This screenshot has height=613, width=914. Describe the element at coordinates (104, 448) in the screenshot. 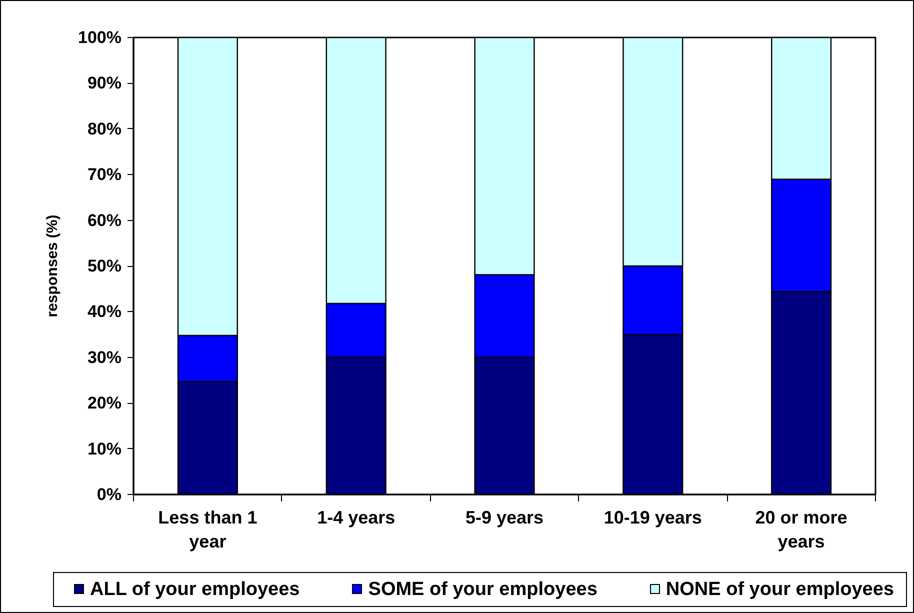

I see `y-tick-label: 10%` at that location.